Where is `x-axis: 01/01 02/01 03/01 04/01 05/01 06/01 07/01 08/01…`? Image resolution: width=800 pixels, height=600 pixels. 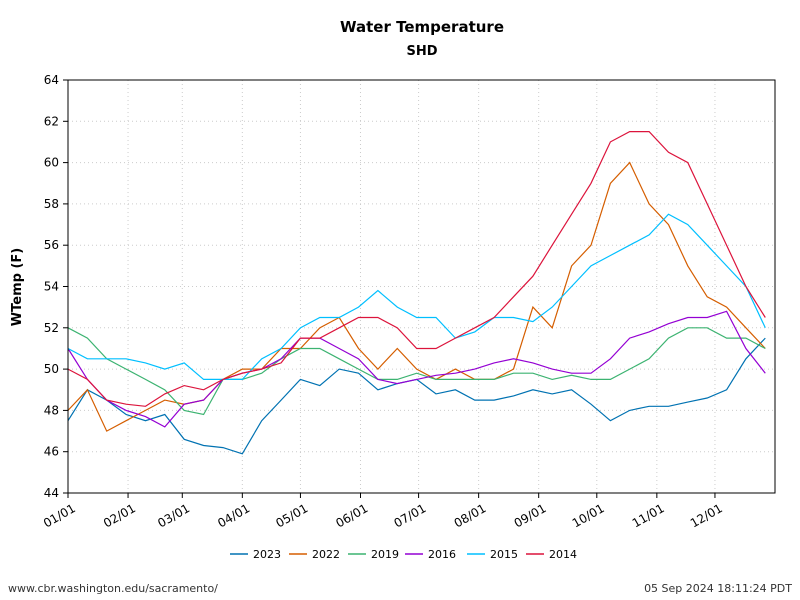
x-axis: 01/01 02/01 03/01 04/01 05/01 06/01 07/01 08/01… is located at coordinates (383, 512).